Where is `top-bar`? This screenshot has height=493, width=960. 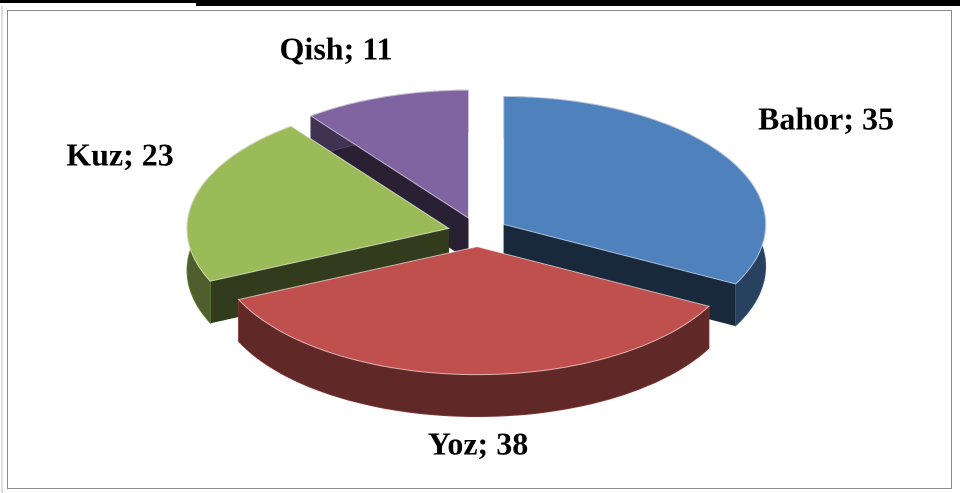 top-bar is located at coordinates (578, 3).